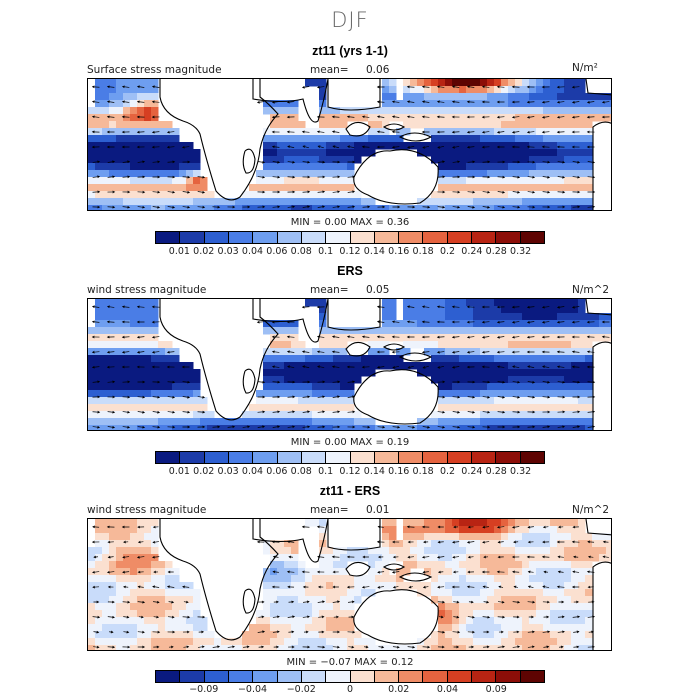  Describe the element at coordinates (521, 251) in the screenshot. I see `colorbar-tick-label: 0.32` at that location.